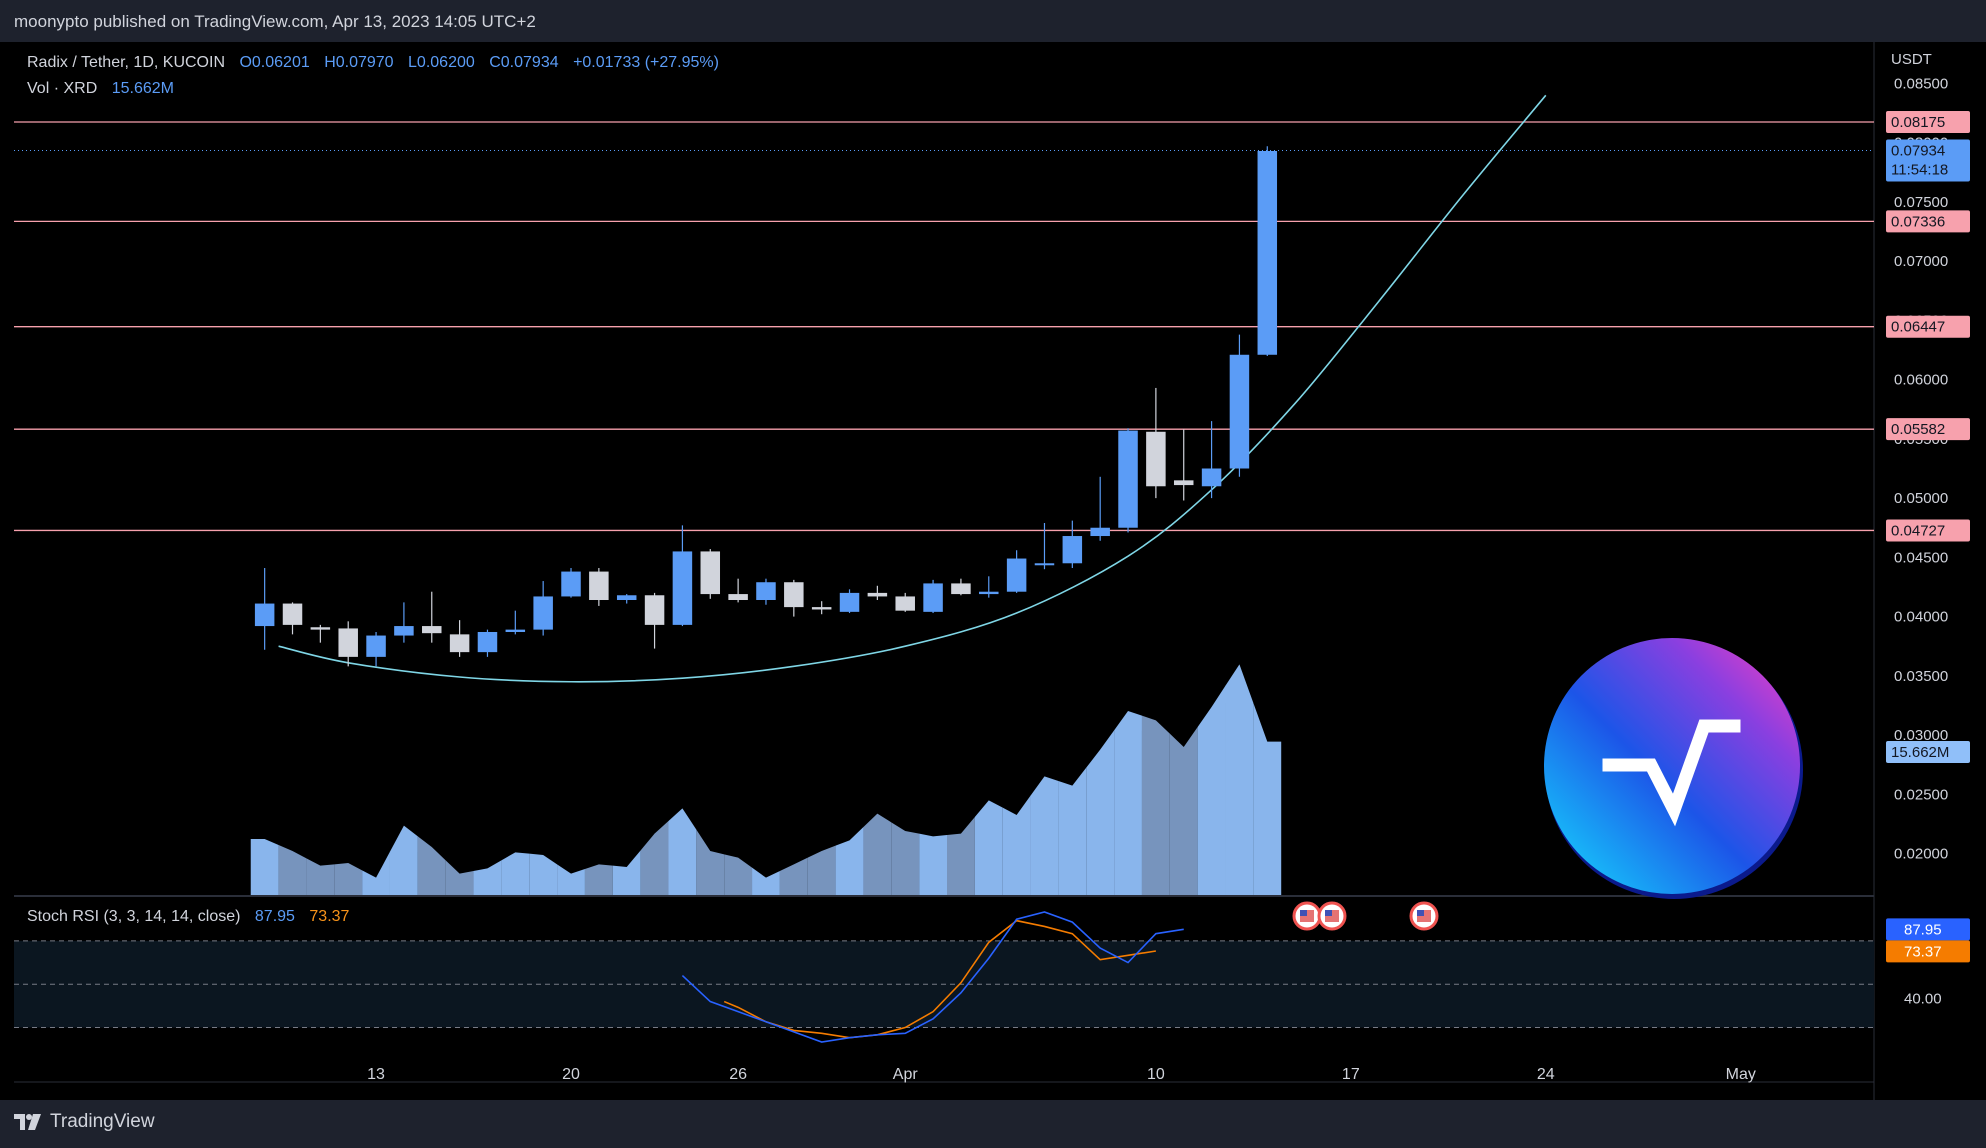 Image resolution: width=1986 pixels, height=1148 pixels. Describe the element at coordinates (359, 62) in the screenshot. I see `legend-high: H0.07970` at that location.